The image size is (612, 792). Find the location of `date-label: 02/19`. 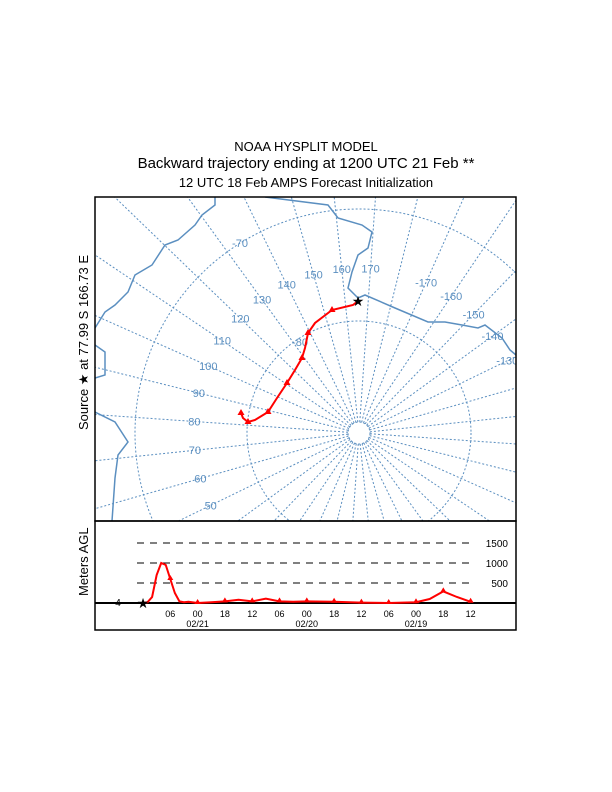

date-label: 02/19 is located at coordinates (416, 624).